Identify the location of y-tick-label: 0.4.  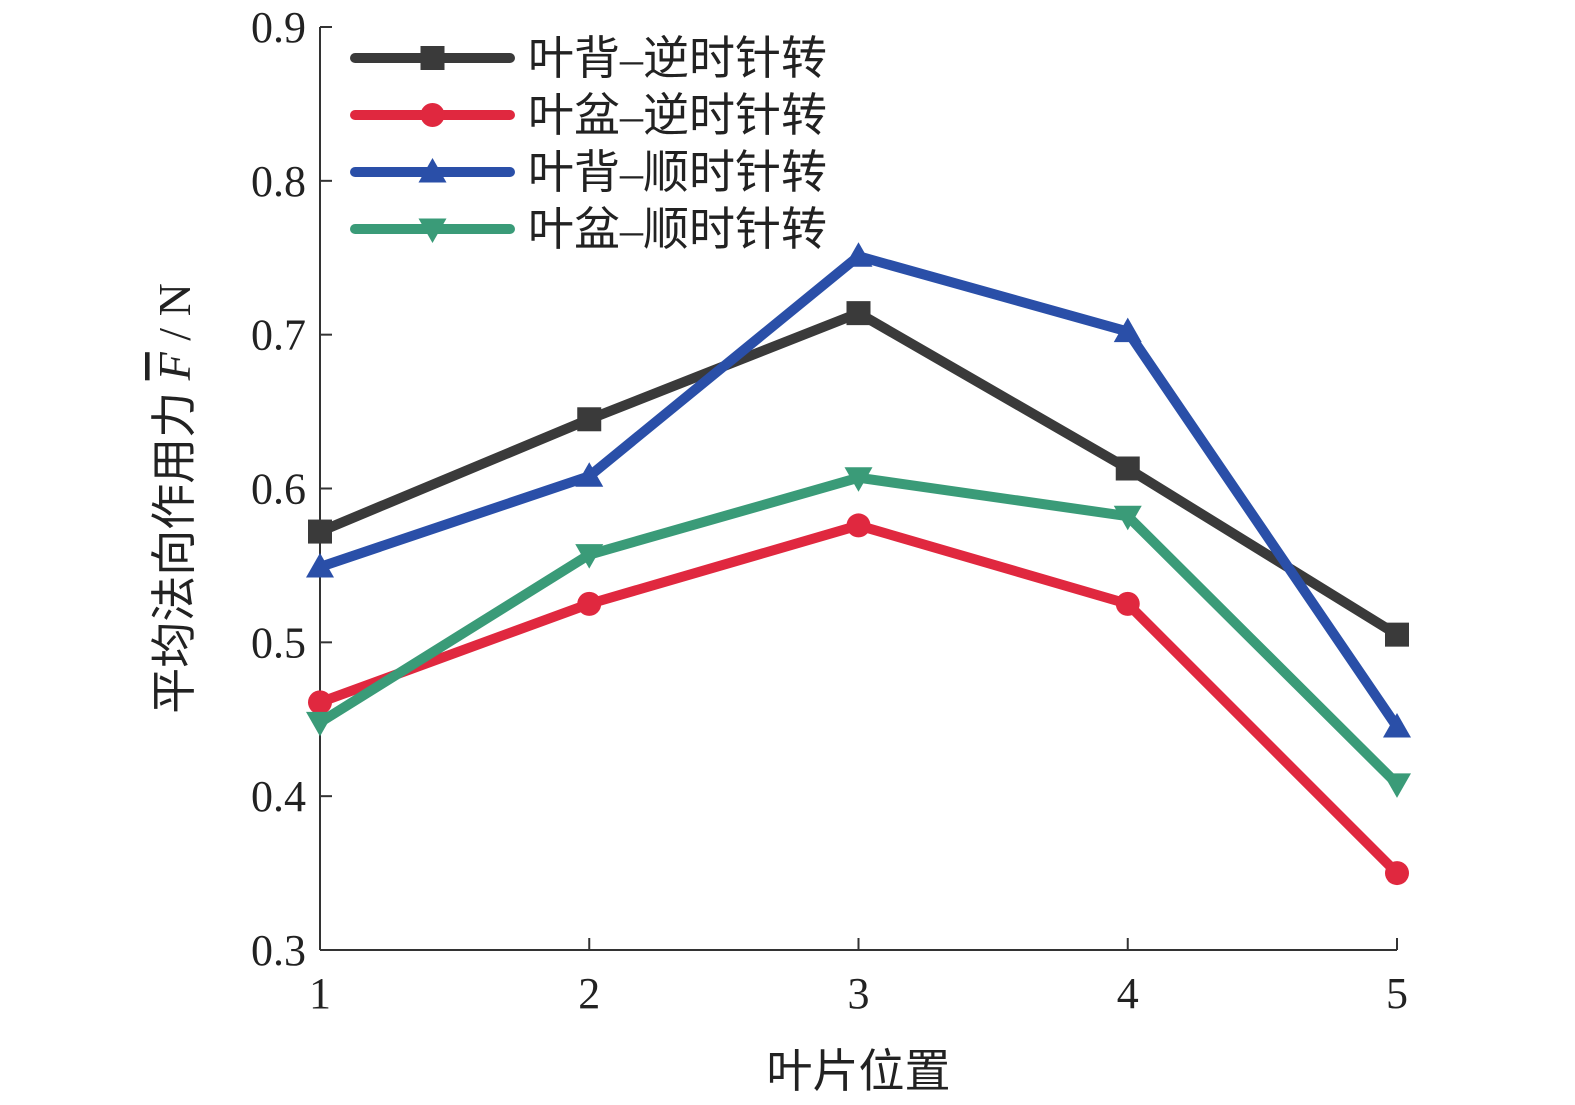
(278, 796).